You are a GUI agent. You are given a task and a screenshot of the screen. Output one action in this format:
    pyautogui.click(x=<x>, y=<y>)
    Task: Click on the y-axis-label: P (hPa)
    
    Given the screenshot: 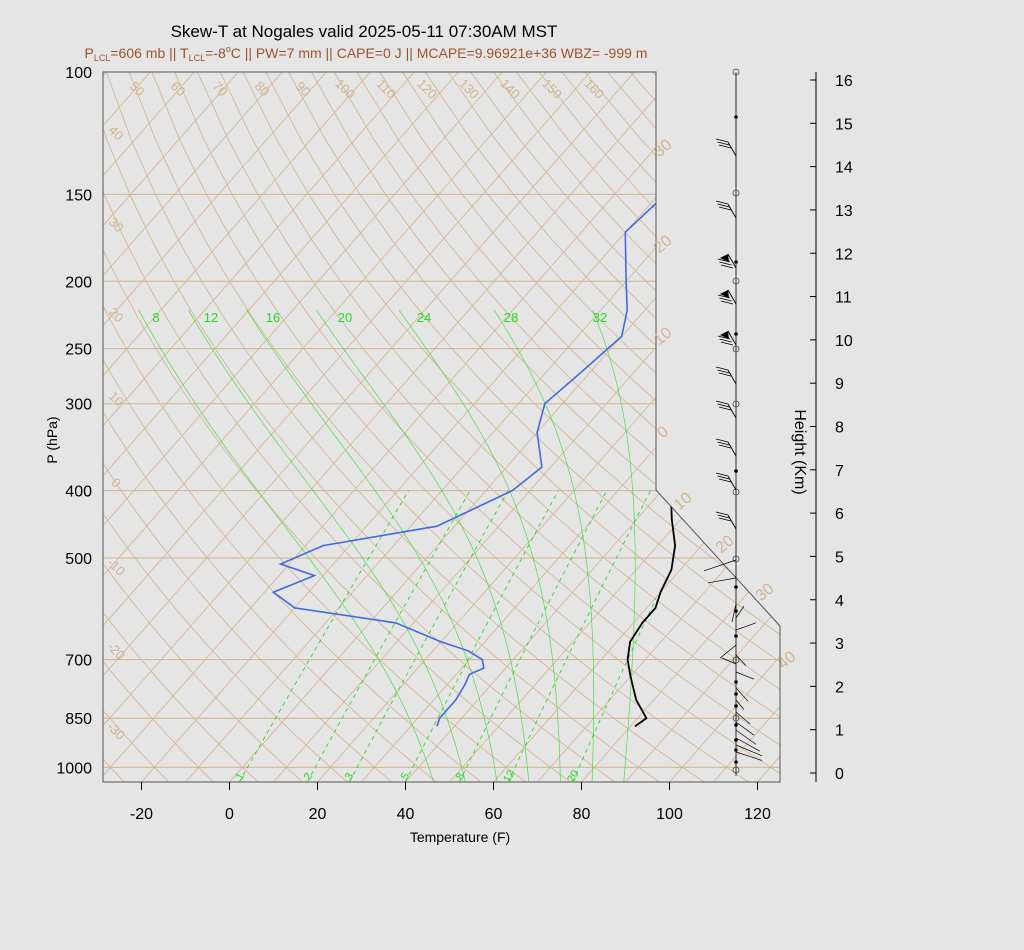 What is the action you would take?
    pyautogui.click(x=52, y=439)
    